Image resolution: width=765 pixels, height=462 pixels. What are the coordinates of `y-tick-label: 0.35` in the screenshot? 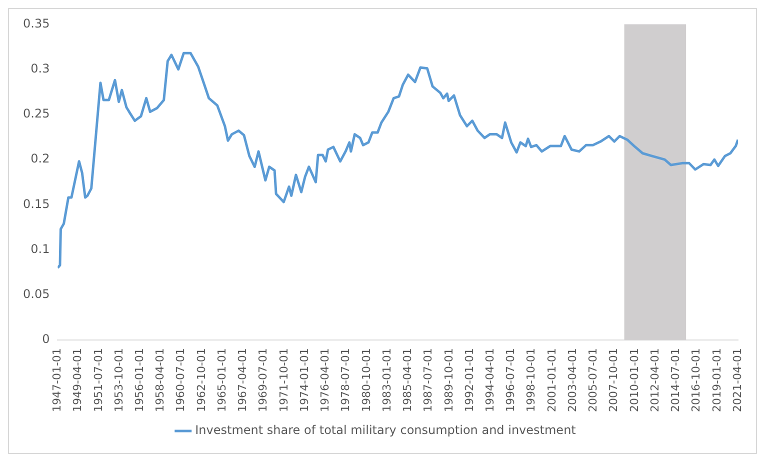 It's located at (36, 23).